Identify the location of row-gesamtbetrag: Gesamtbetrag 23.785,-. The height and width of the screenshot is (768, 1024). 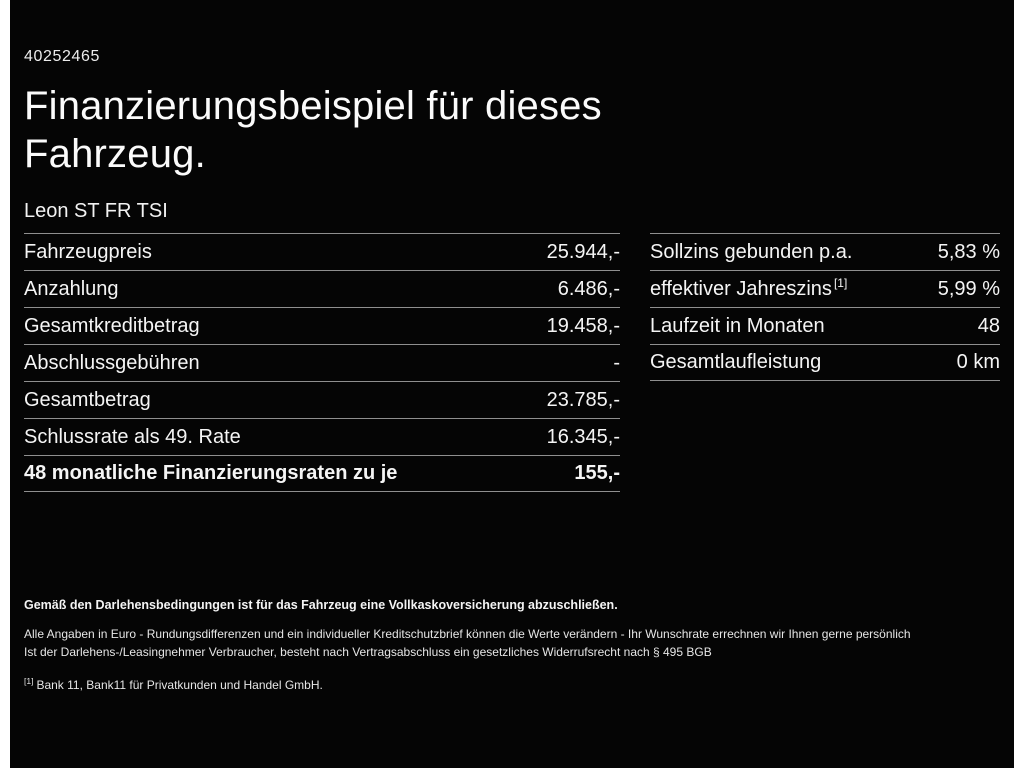
(322, 399).